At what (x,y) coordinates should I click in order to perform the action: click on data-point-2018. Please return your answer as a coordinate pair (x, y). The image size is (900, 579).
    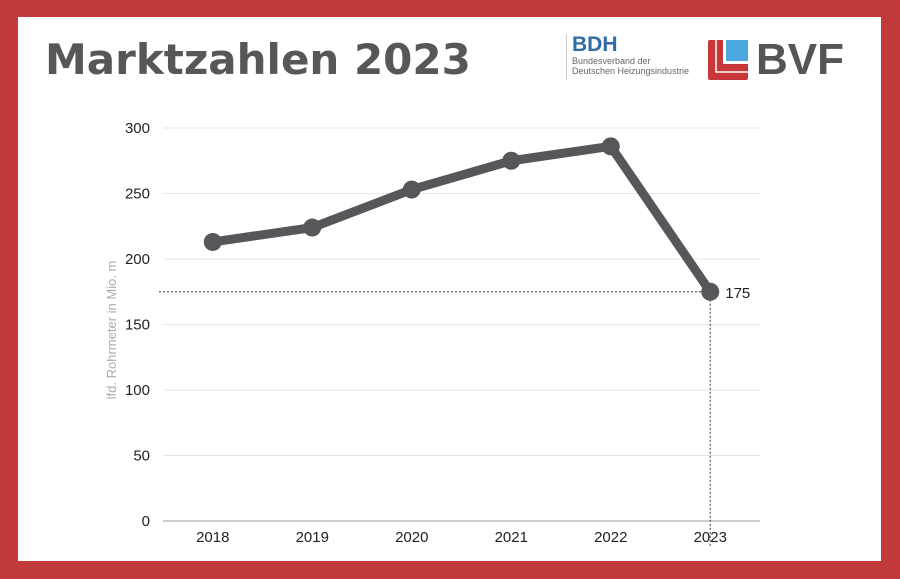
    Looking at the image, I should click on (212, 241).